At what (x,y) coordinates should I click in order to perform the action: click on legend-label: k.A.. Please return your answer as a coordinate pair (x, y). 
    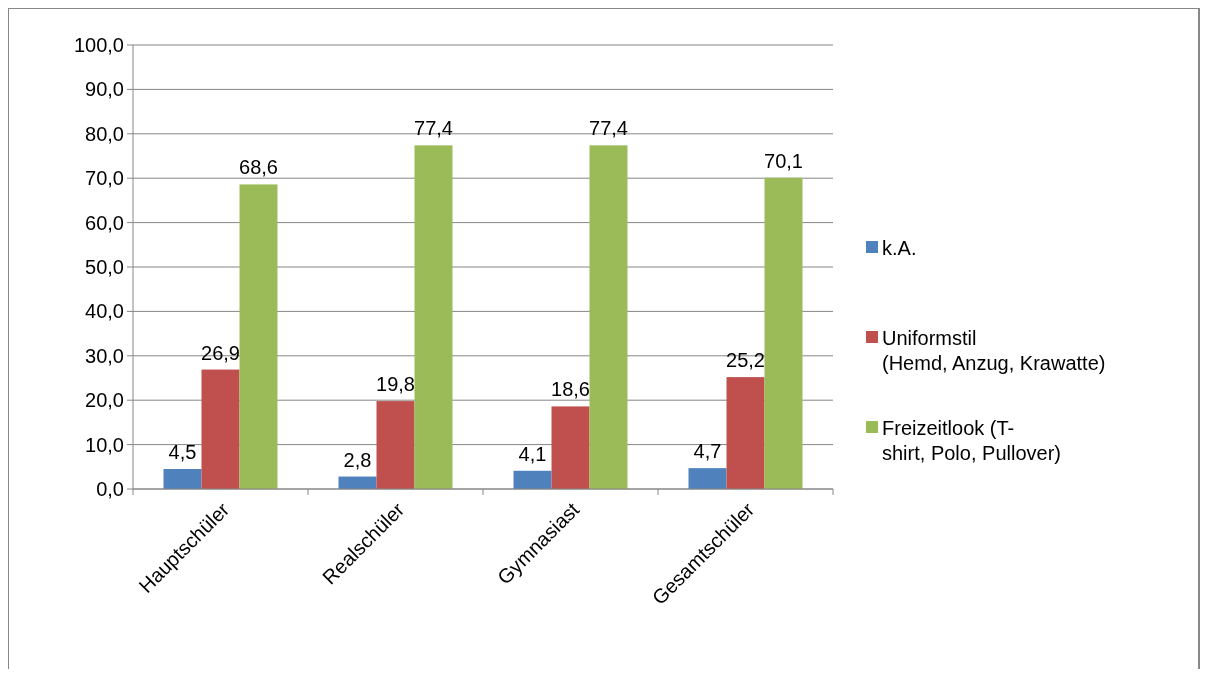
    Looking at the image, I should click on (899, 248).